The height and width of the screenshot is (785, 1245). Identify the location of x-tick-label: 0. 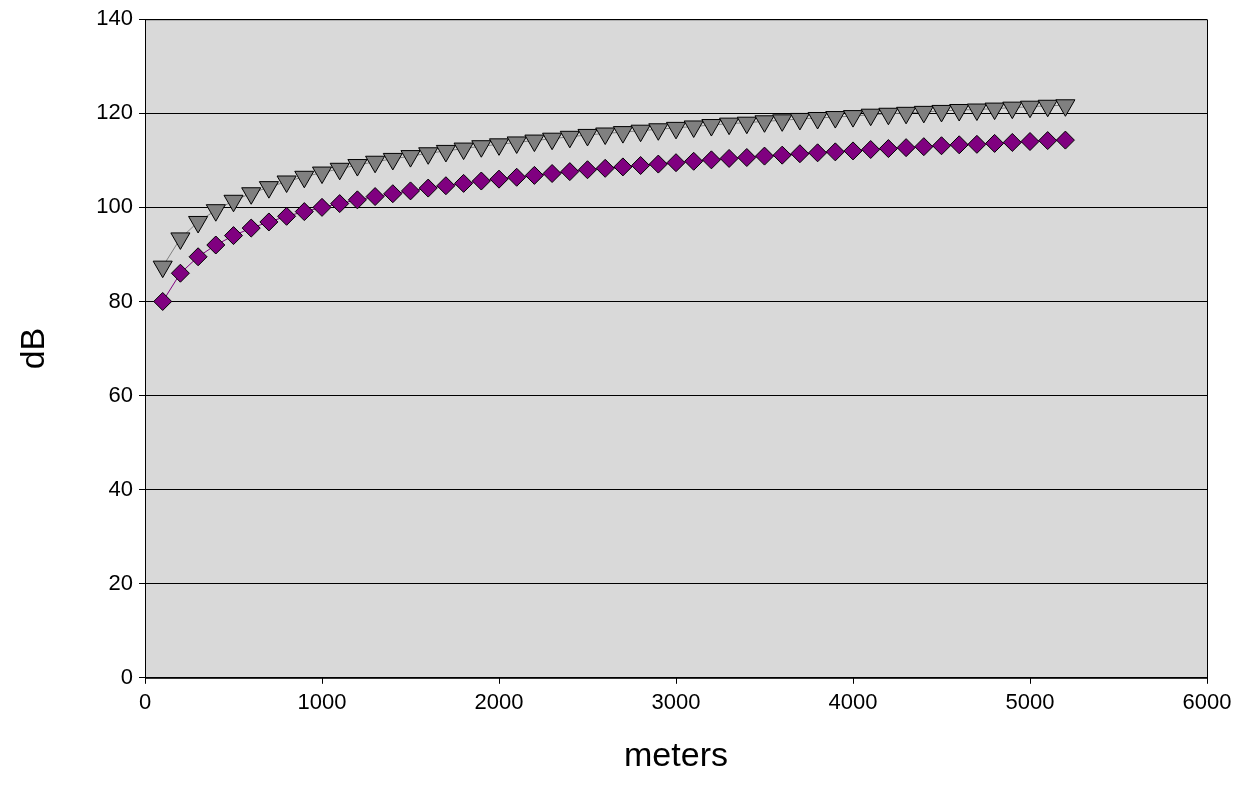
(145, 702).